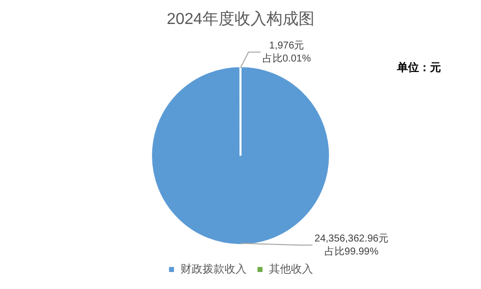 This screenshot has width=481, height=289. Describe the element at coordinates (286, 52) in the screenshot. I see `data-label: 1,976元占比0.01%` at that location.